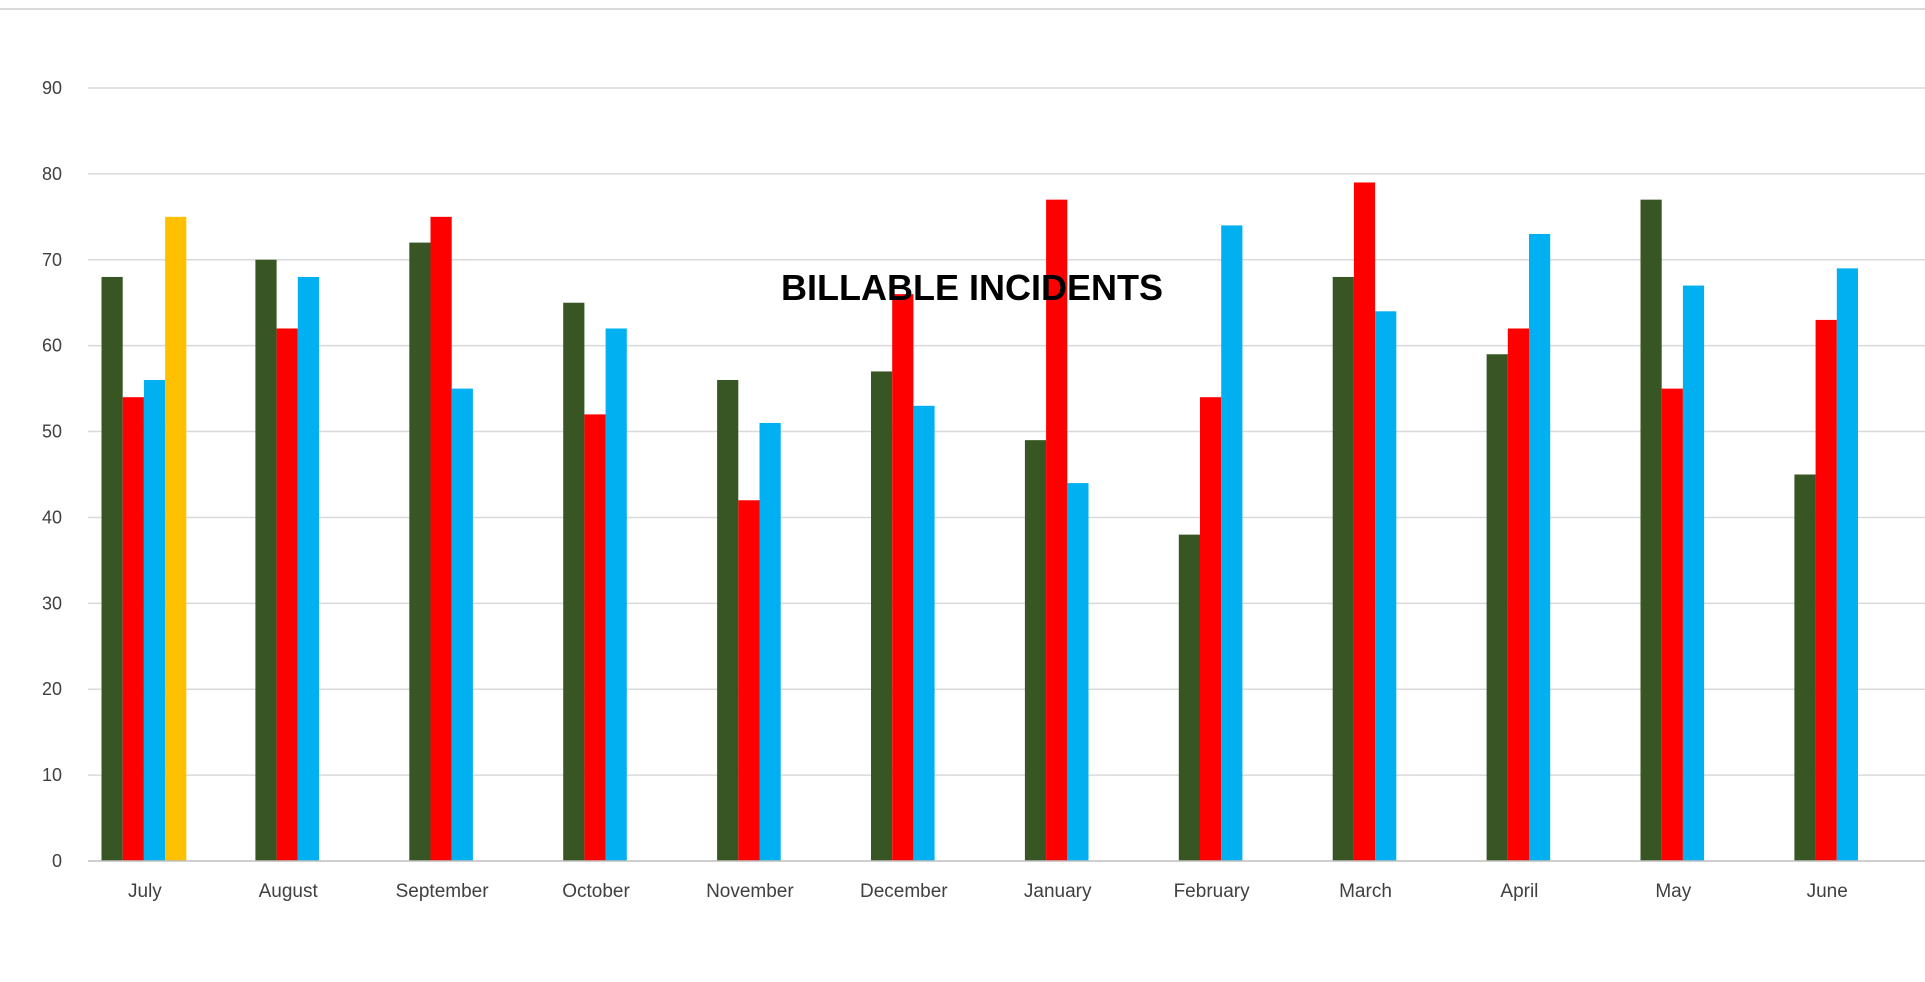  I want to click on x-category-label: January, so click(1058, 891).